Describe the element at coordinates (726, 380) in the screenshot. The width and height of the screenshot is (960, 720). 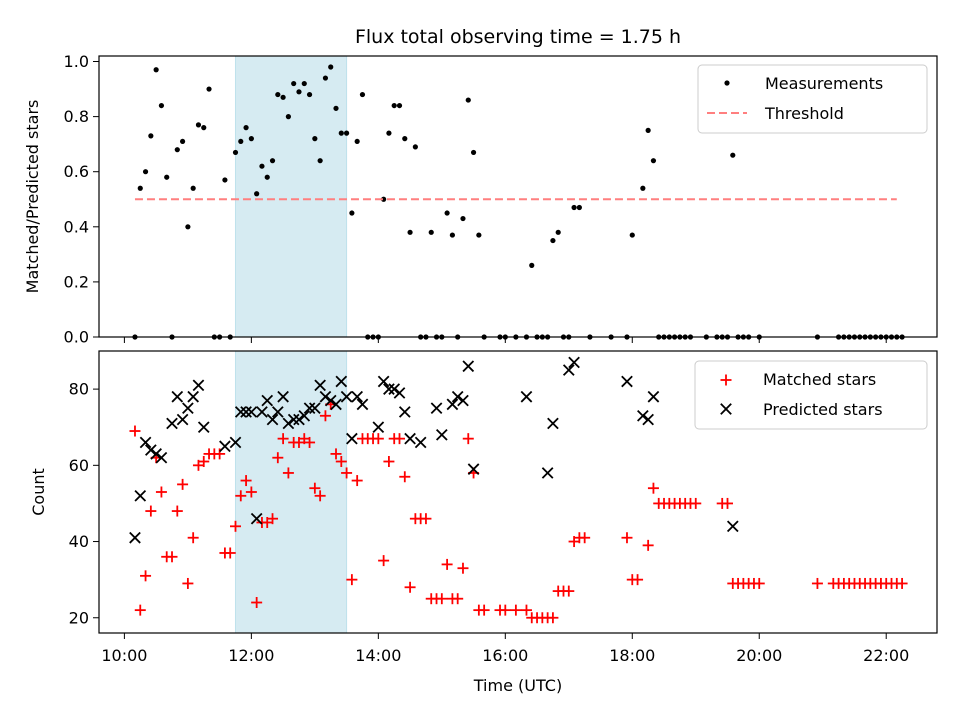
I see `legend-matched-marker` at that location.